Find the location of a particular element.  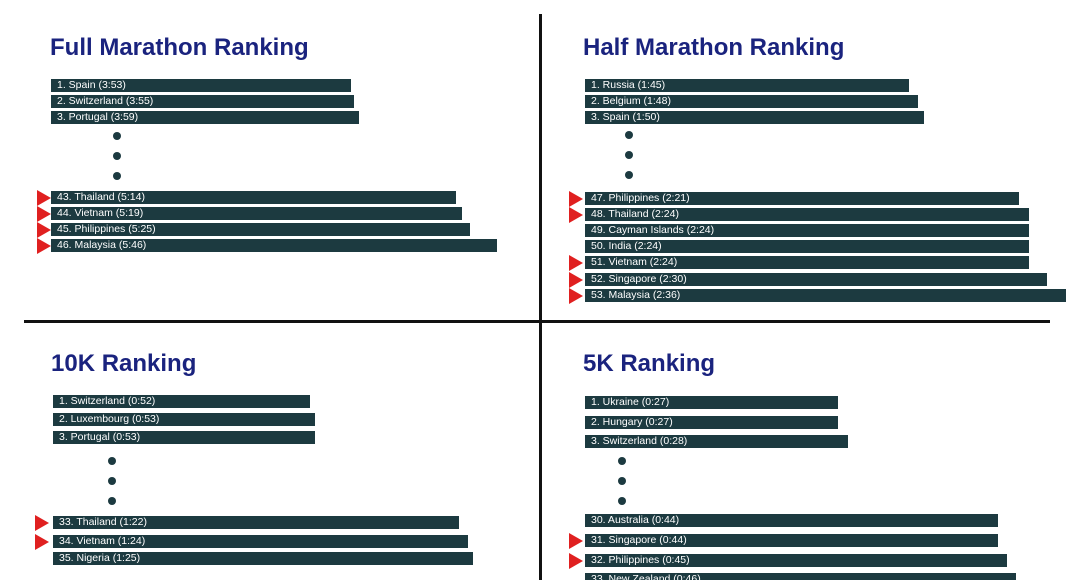

panel-title: 5K Ranking is located at coordinates (649, 363).